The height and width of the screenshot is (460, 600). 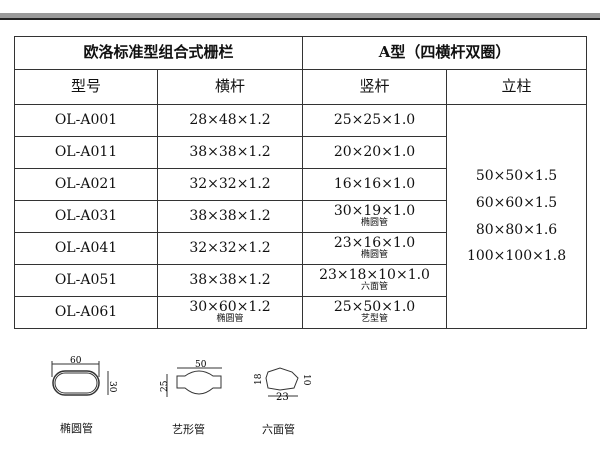 What do you see at coordinates (375, 319) in the screenshot?
I see `tube-type-note: 艺型管` at bounding box center [375, 319].